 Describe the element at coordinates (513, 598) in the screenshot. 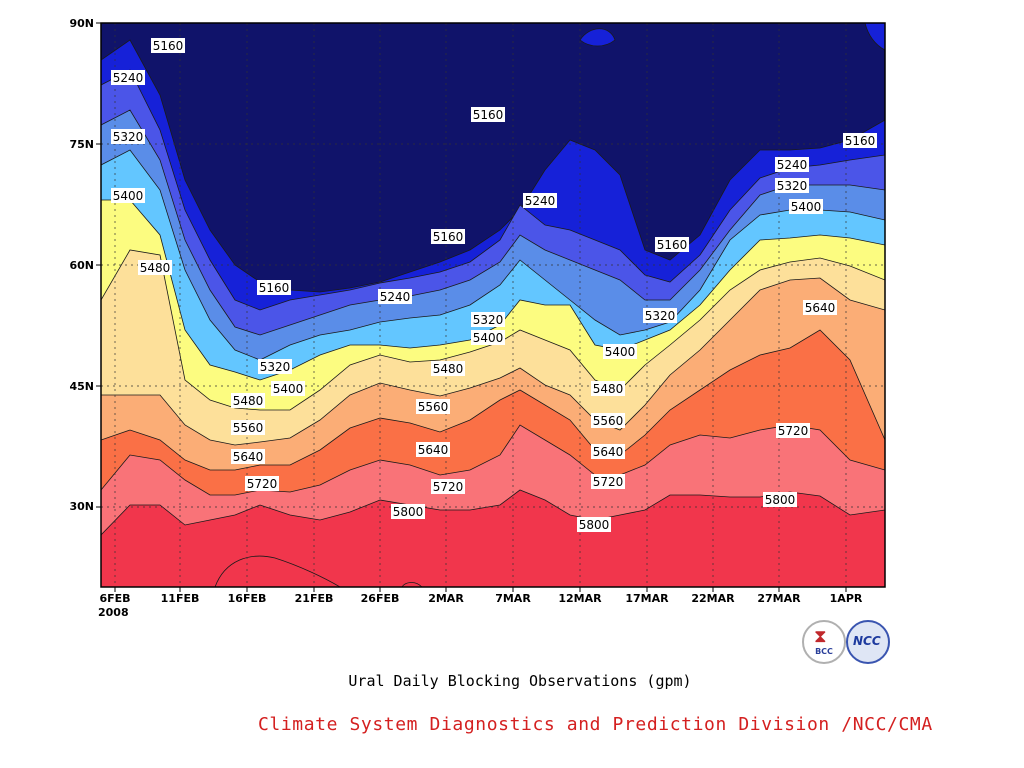

I see `x-tick-label: 7MAR` at that location.